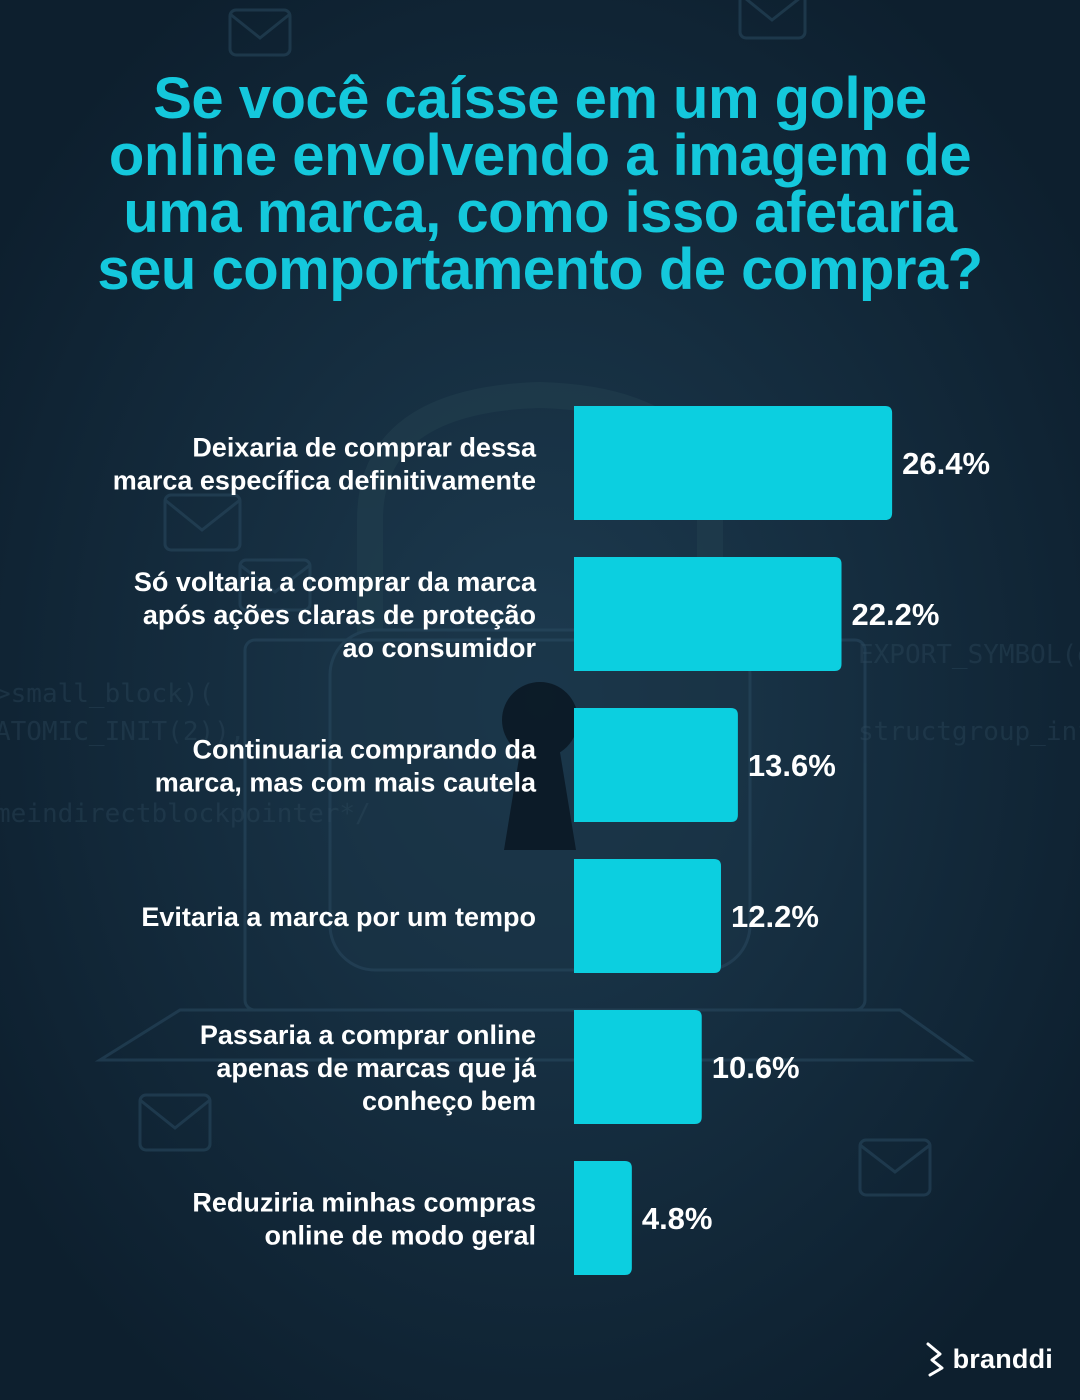  What do you see at coordinates (756, 1067) in the screenshot?
I see `data-label: 10.6%` at bounding box center [756, 1067].